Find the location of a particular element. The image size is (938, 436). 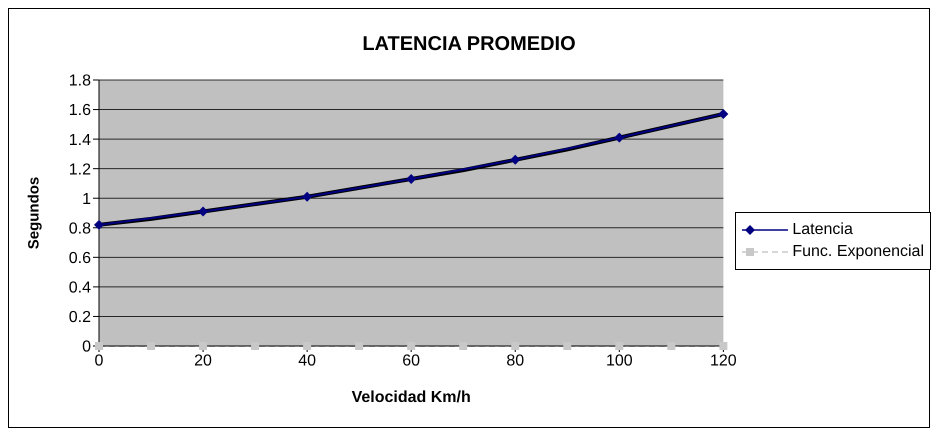

y-tick-label: 0 is located at coordinates (87, 347).